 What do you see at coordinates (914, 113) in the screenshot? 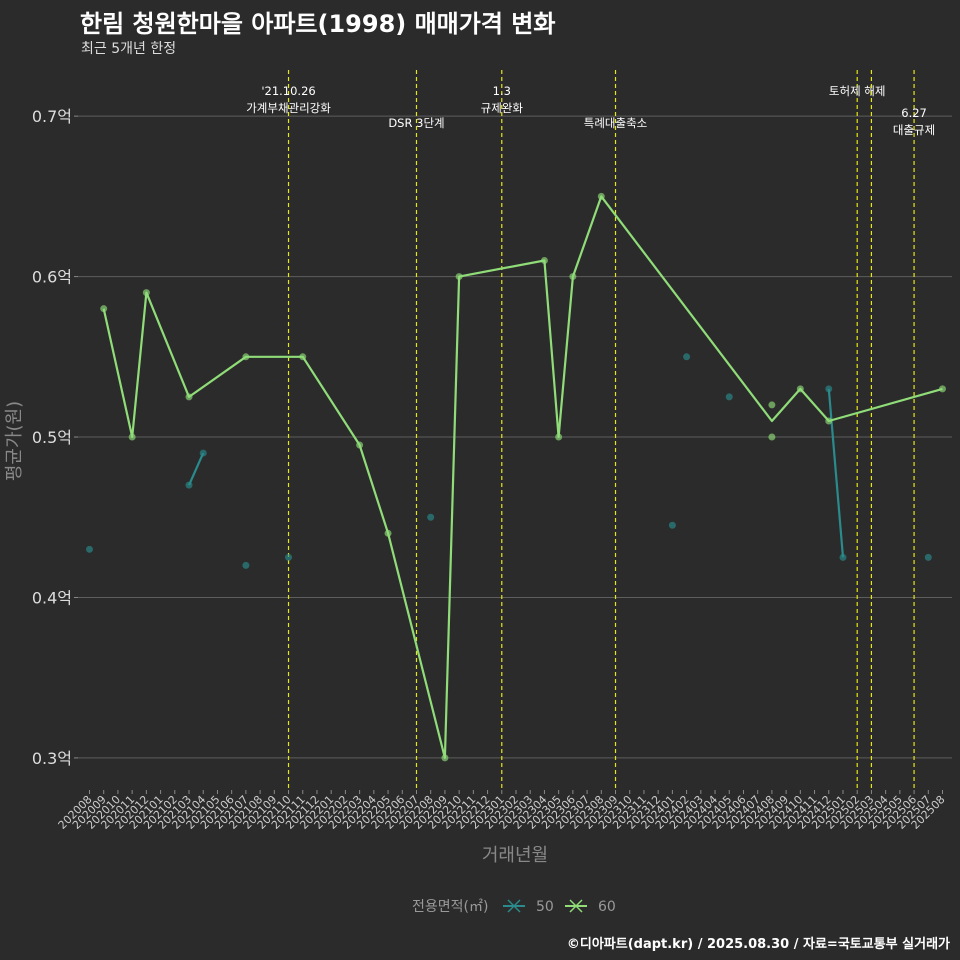
I see `event-label: 6.27` at bounding box center [914, 113].